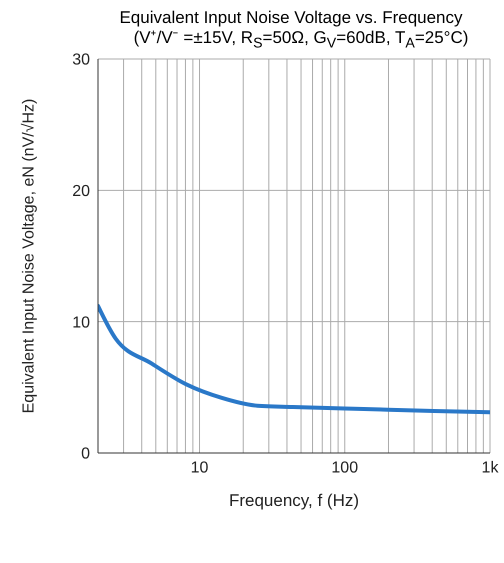  I want to click on x-axis-title: Frequency, f (Hz), so click(294, 500).